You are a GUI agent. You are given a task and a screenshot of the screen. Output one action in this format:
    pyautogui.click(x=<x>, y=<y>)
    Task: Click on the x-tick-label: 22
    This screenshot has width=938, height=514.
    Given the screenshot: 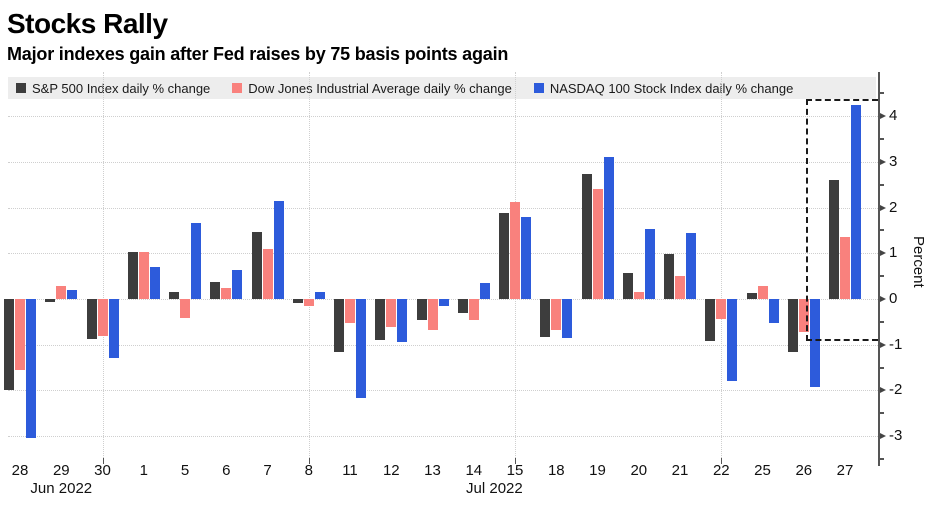 What is the action you would take?
    pyautogui.click(x=721, y=470)
    